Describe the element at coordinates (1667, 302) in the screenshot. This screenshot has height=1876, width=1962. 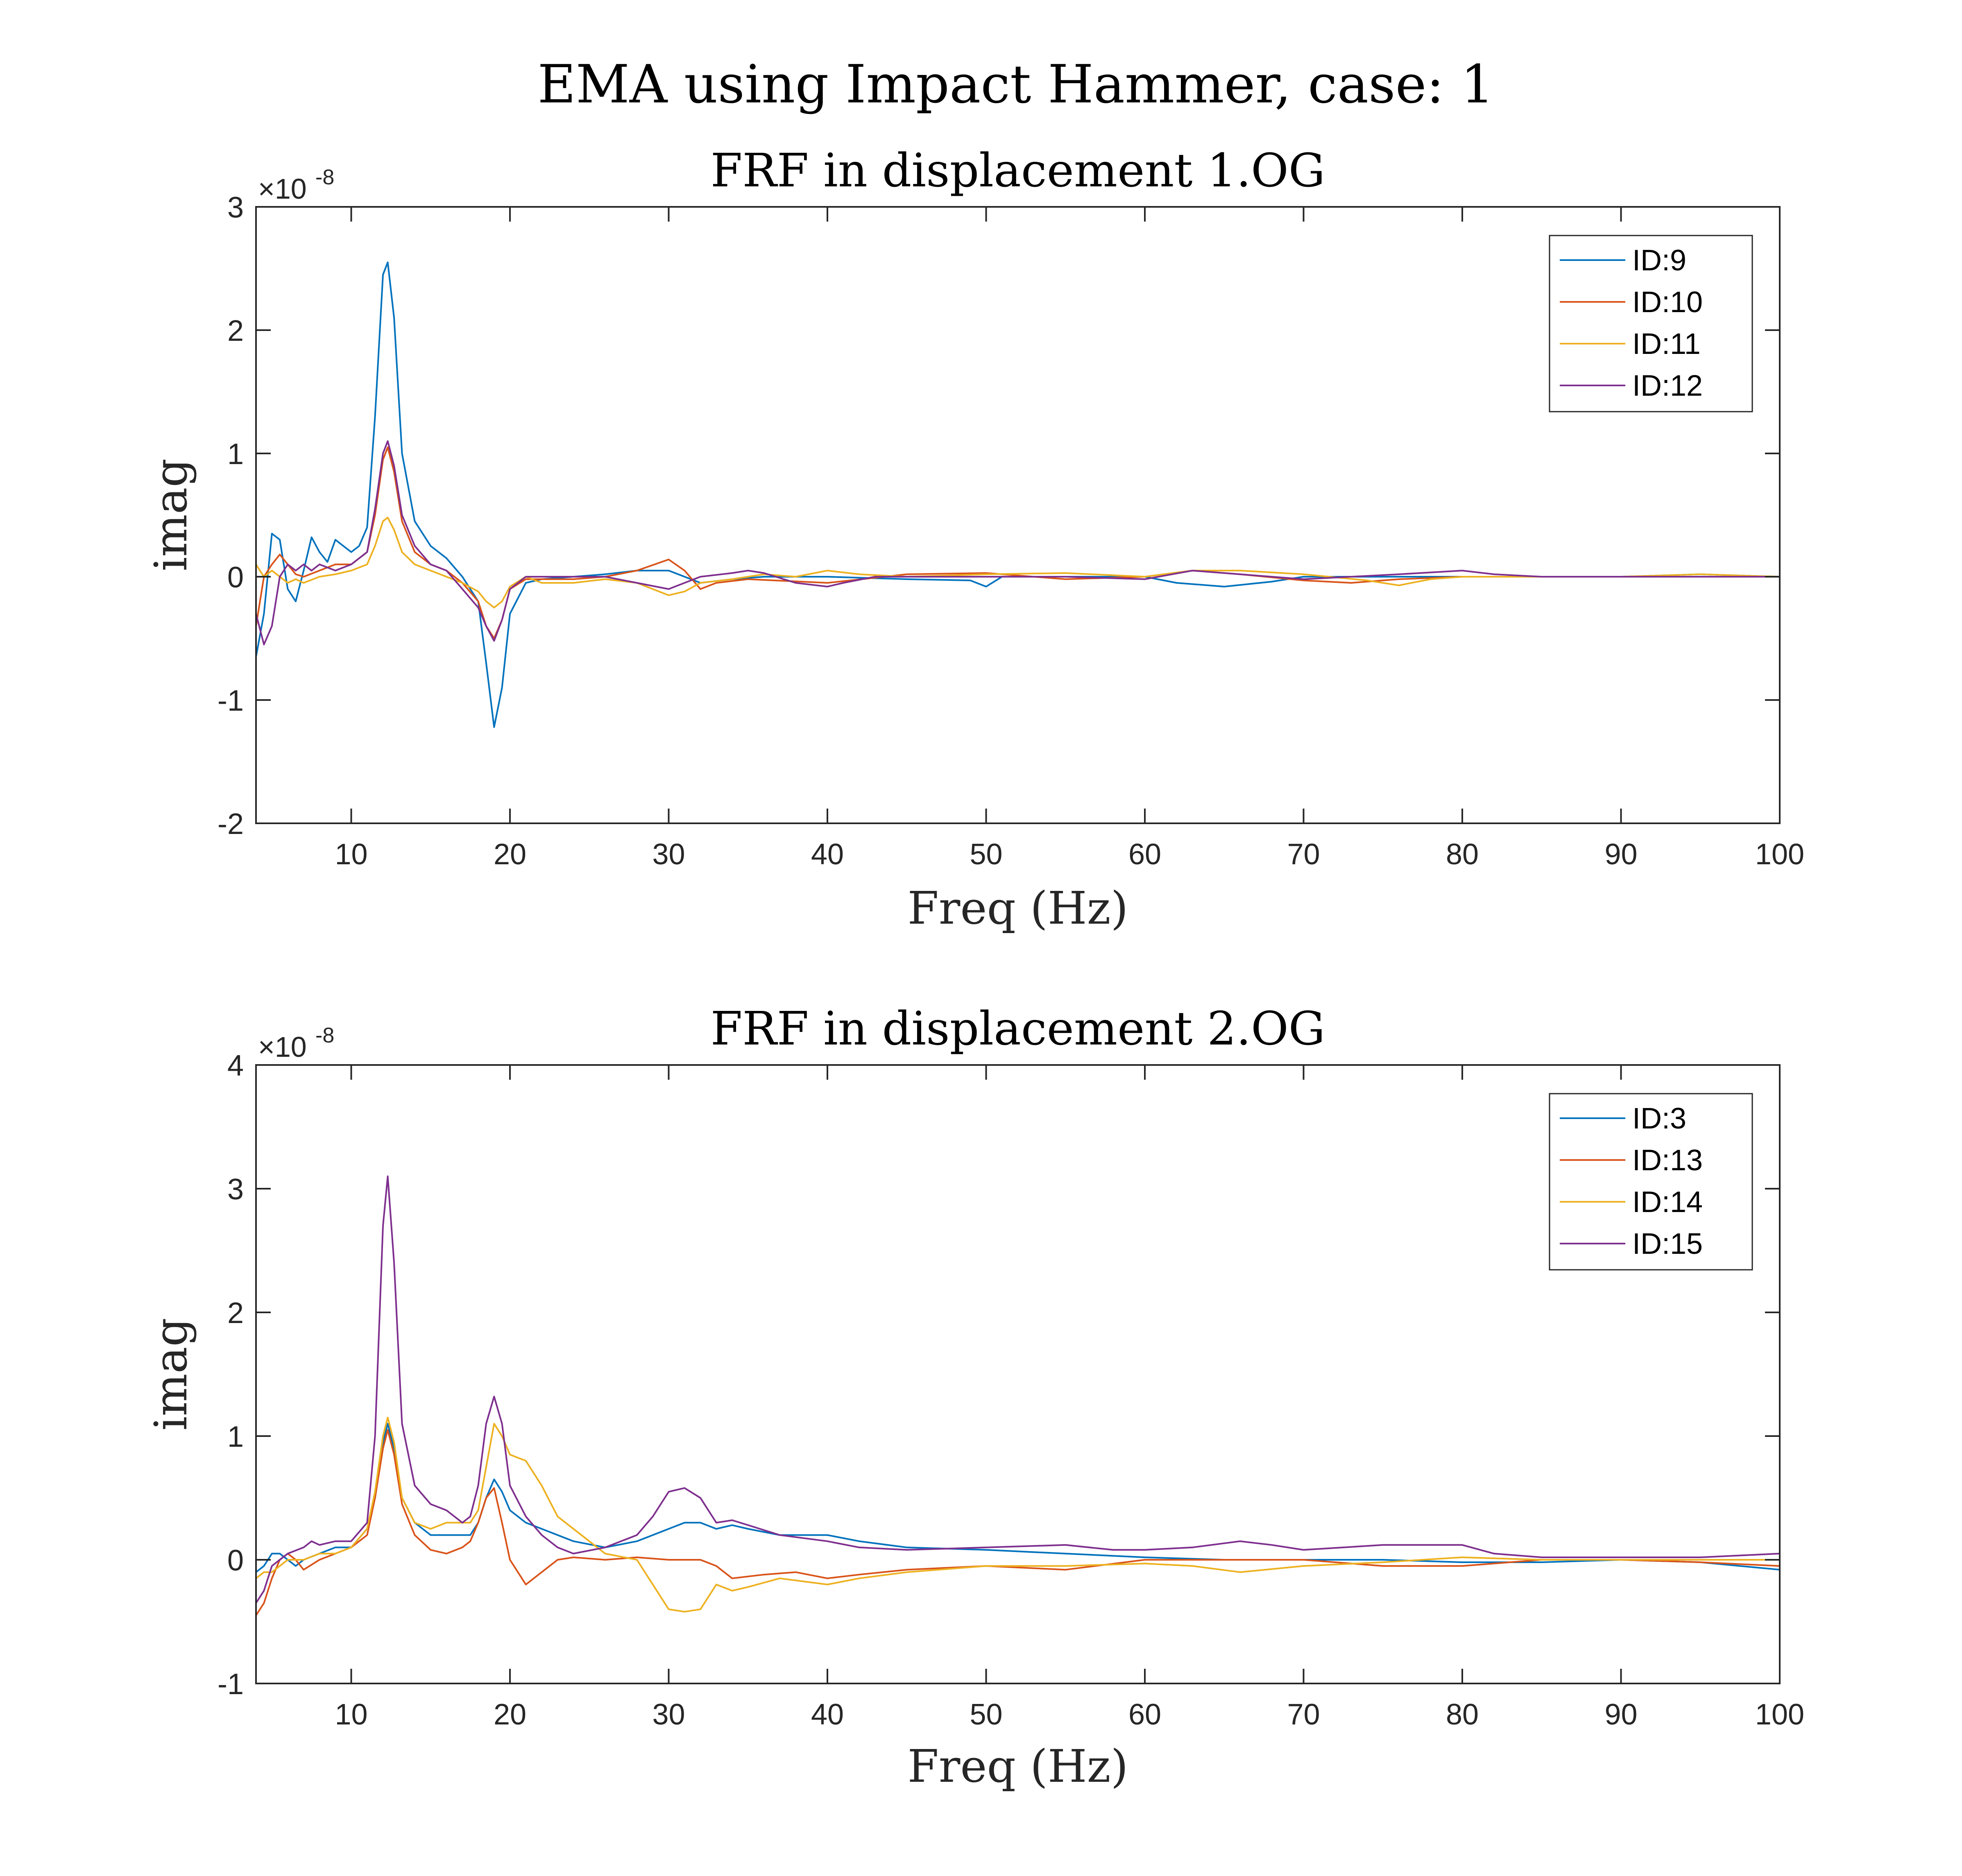
I see `legend-label: ID:10` at that location.